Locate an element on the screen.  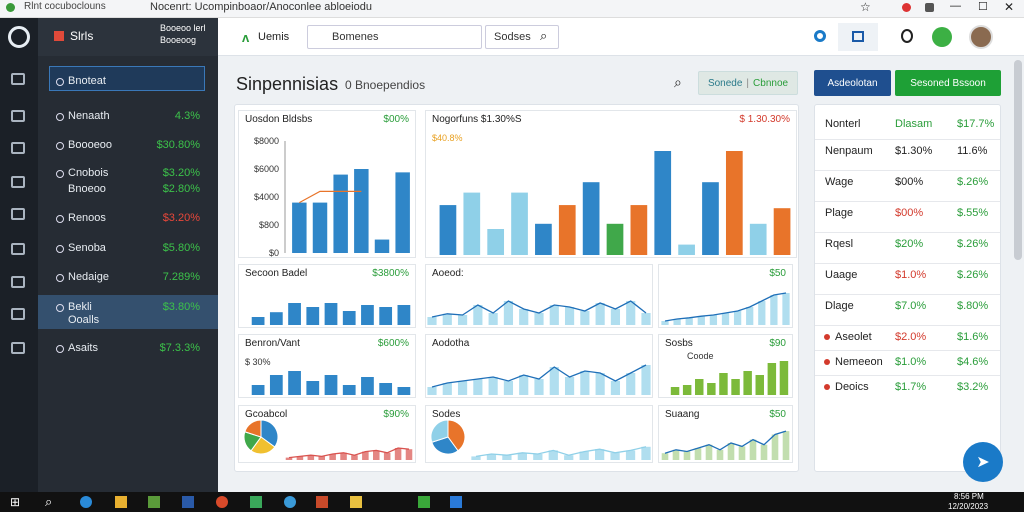
search-box: Sodses ⌕ is located at coordinates (522, 37).